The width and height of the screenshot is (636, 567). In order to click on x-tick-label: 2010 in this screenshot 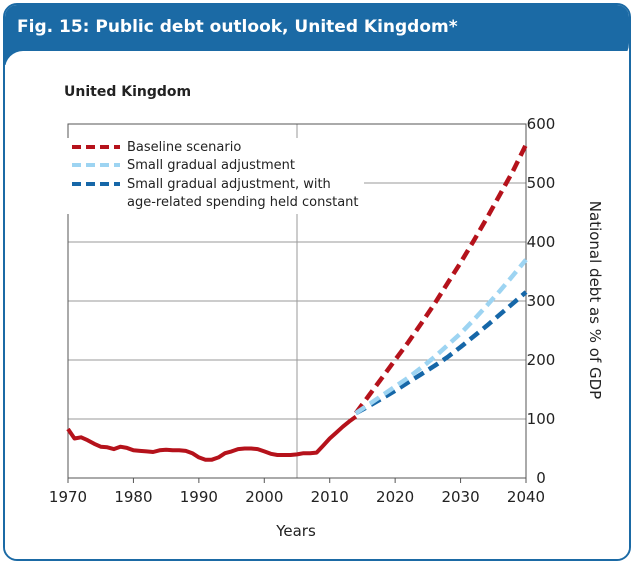, I will do `click(330, 497)`.